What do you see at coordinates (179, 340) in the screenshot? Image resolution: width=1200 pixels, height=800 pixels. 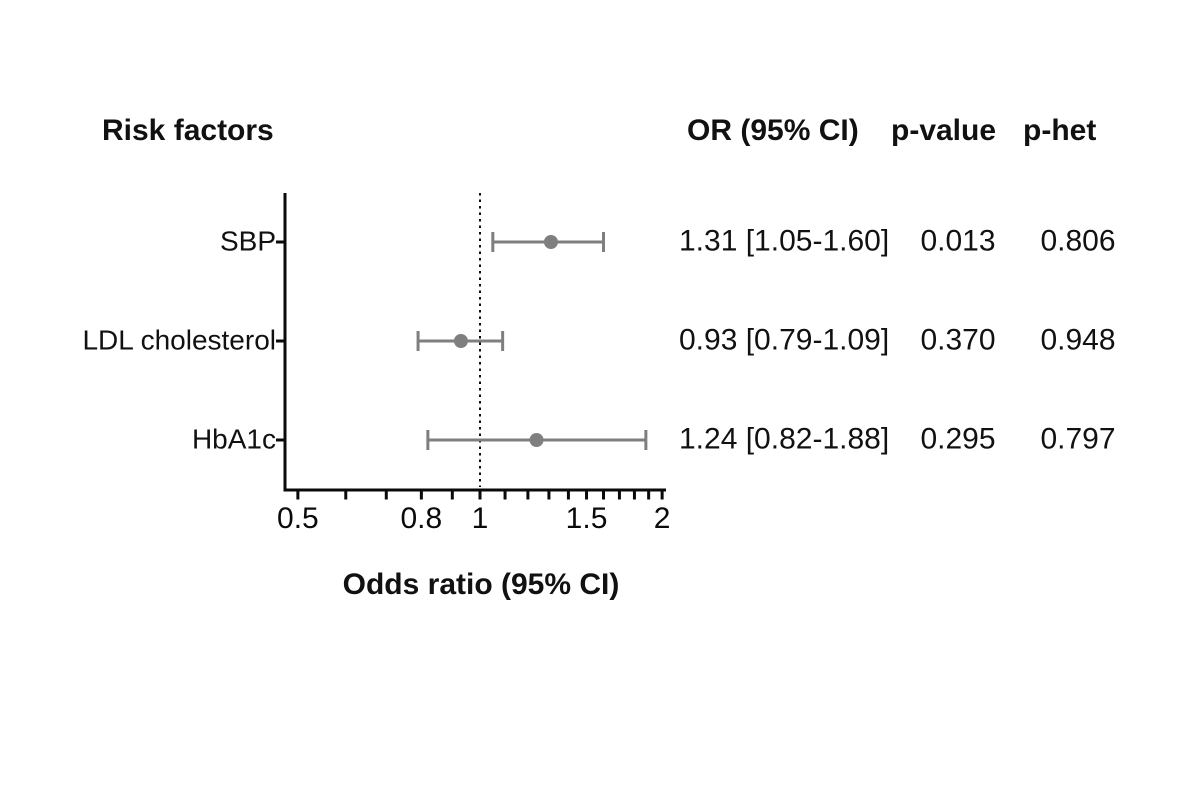 I see `row-label: LDL cholesterol` at bounding box center [179, 340].